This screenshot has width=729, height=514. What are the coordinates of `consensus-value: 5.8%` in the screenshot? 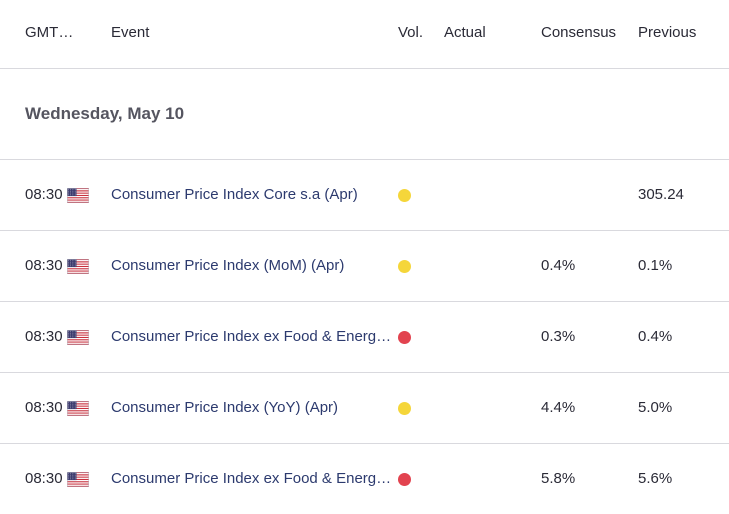 It's located at (558, 478).